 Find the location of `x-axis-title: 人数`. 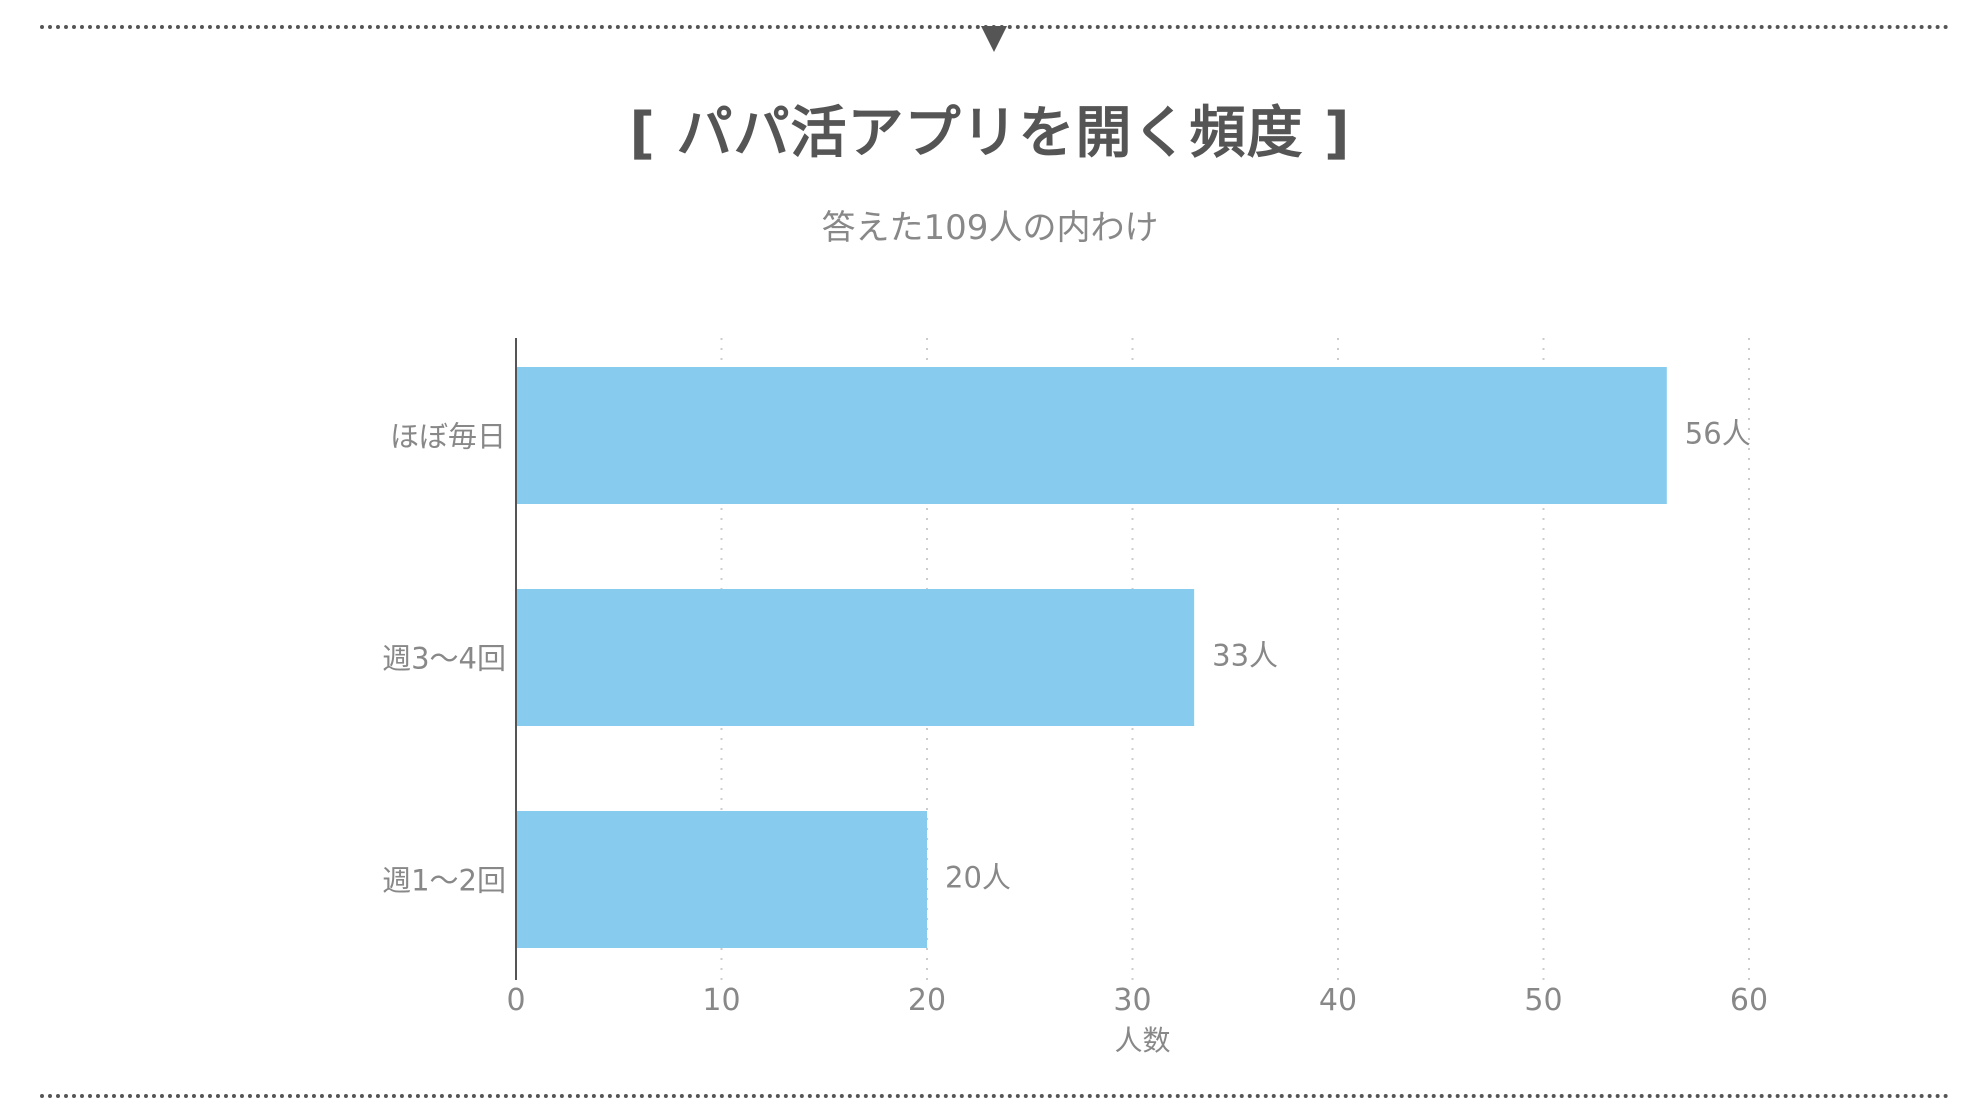

x-axis-title: 人数 is located at coordinates (1142, 1040).